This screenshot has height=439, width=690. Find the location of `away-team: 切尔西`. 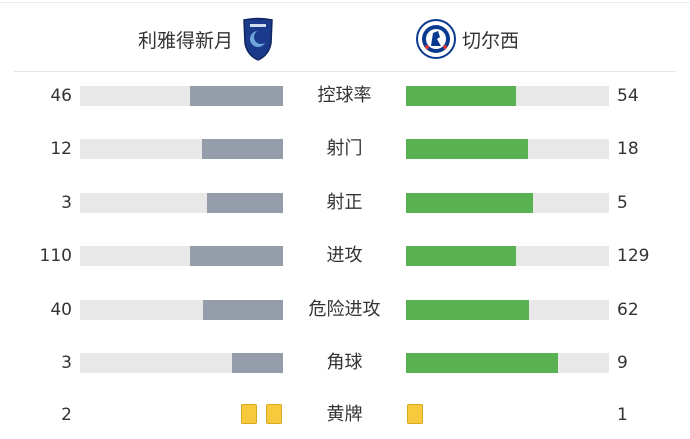

away-team: 切尔西 is located at coordinates (467, 39).